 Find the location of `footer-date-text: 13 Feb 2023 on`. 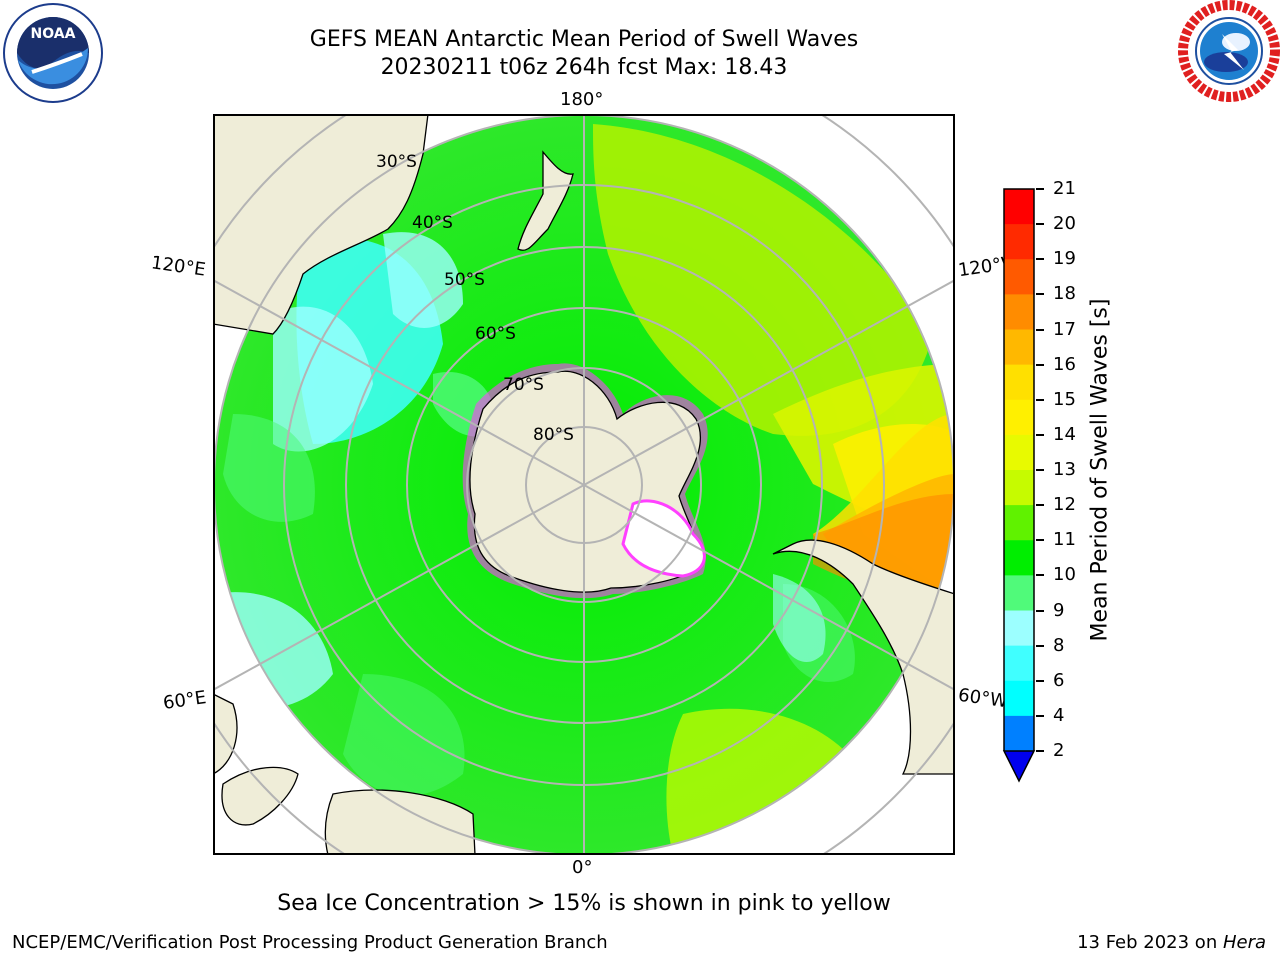

footer-date-text: 13 Feb 2023 on is located at coordinates (1150, 942).